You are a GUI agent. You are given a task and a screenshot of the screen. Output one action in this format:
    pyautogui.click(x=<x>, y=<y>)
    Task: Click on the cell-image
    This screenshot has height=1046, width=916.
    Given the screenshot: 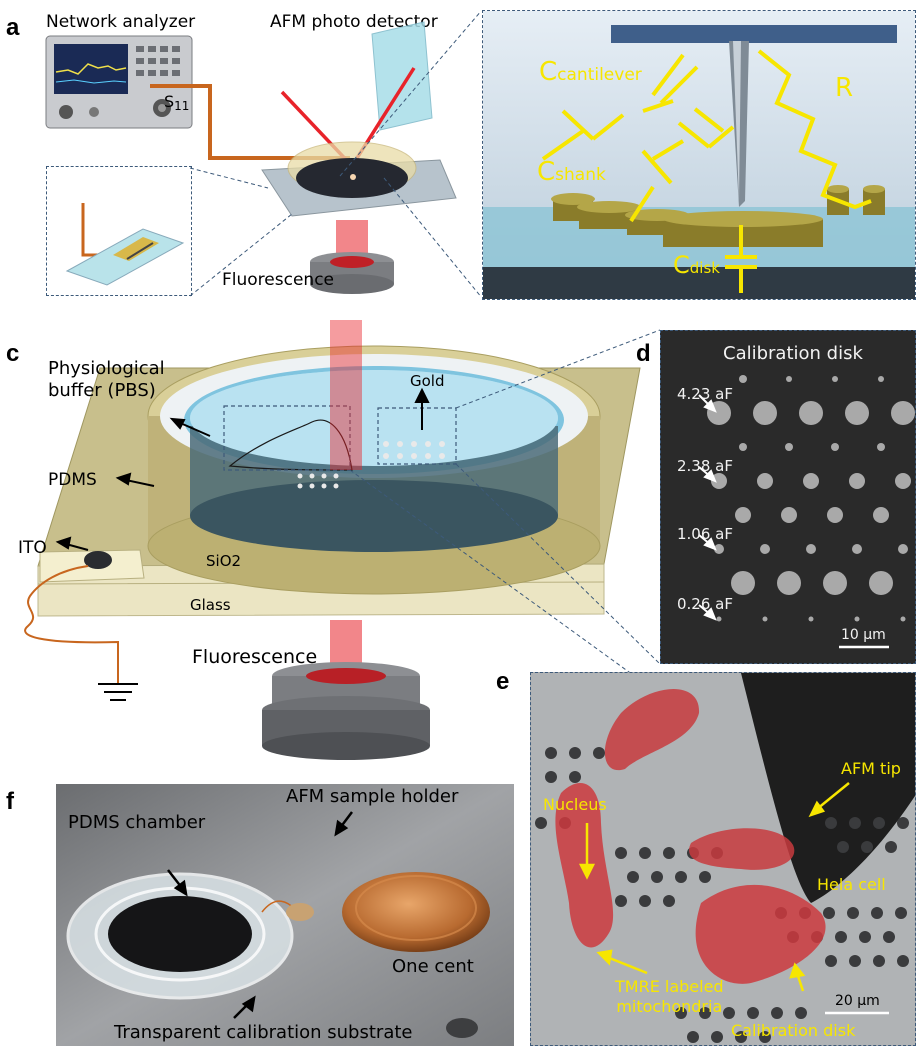 What is the action you would take?
    pyautogui.click(x=723, y=859)
    